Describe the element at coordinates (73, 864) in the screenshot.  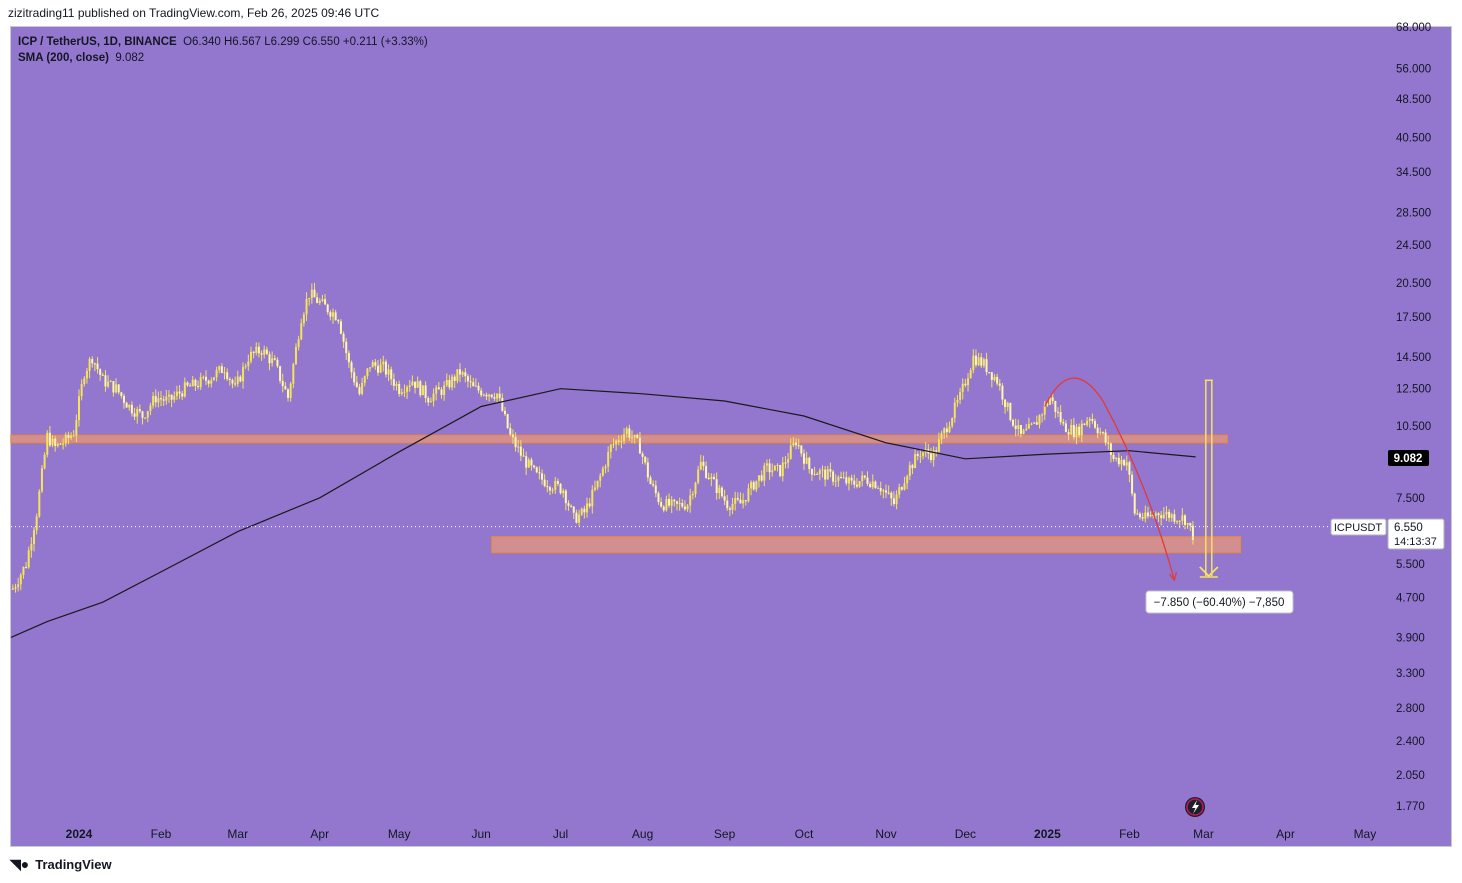
I see `tradingview-brand: TradingView` at that location.